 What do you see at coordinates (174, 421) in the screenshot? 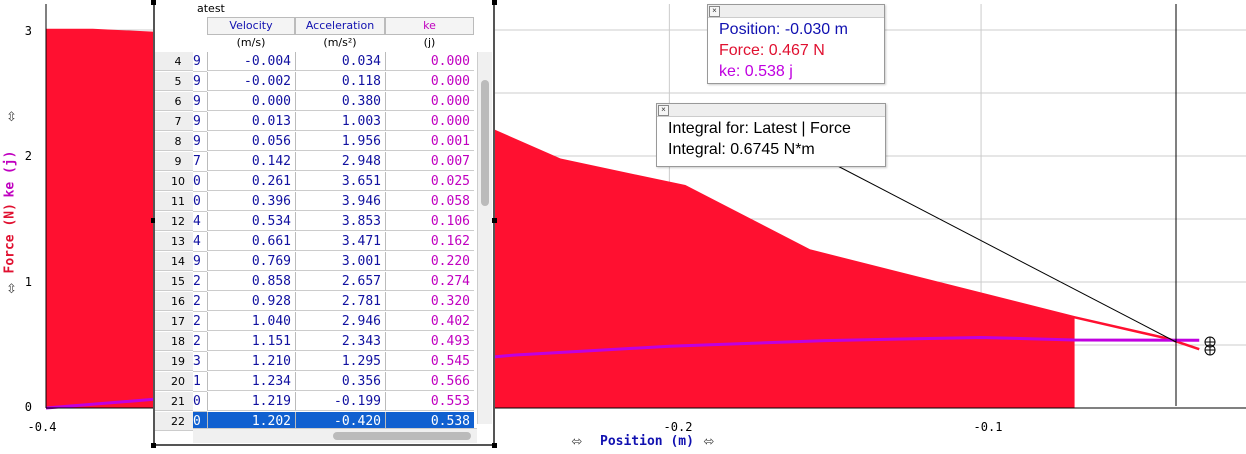
I see `row-number: 22` at bounding box center [174, 421].